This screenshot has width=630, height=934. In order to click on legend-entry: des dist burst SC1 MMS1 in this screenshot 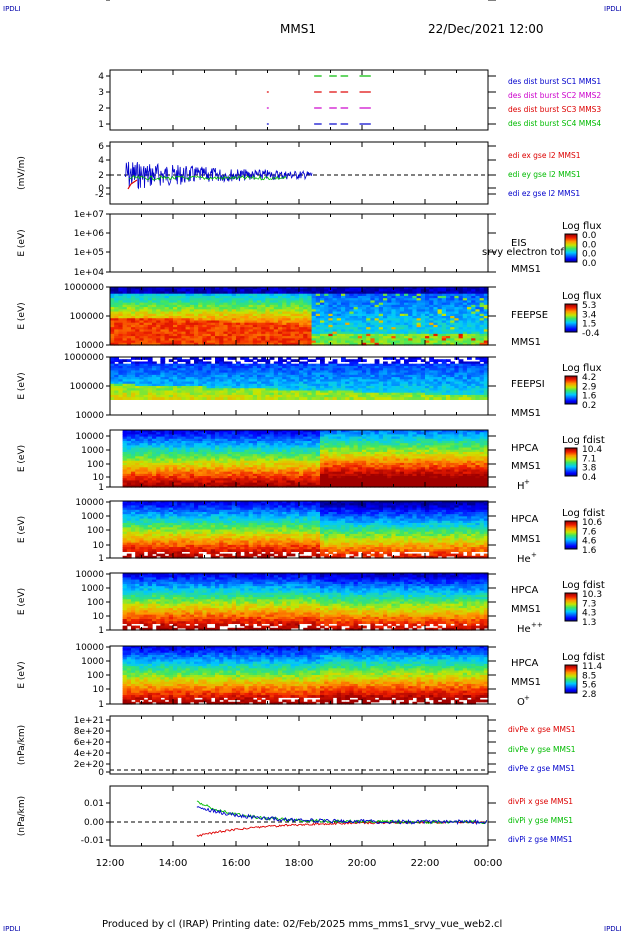, I will do `click(554, 81)`.